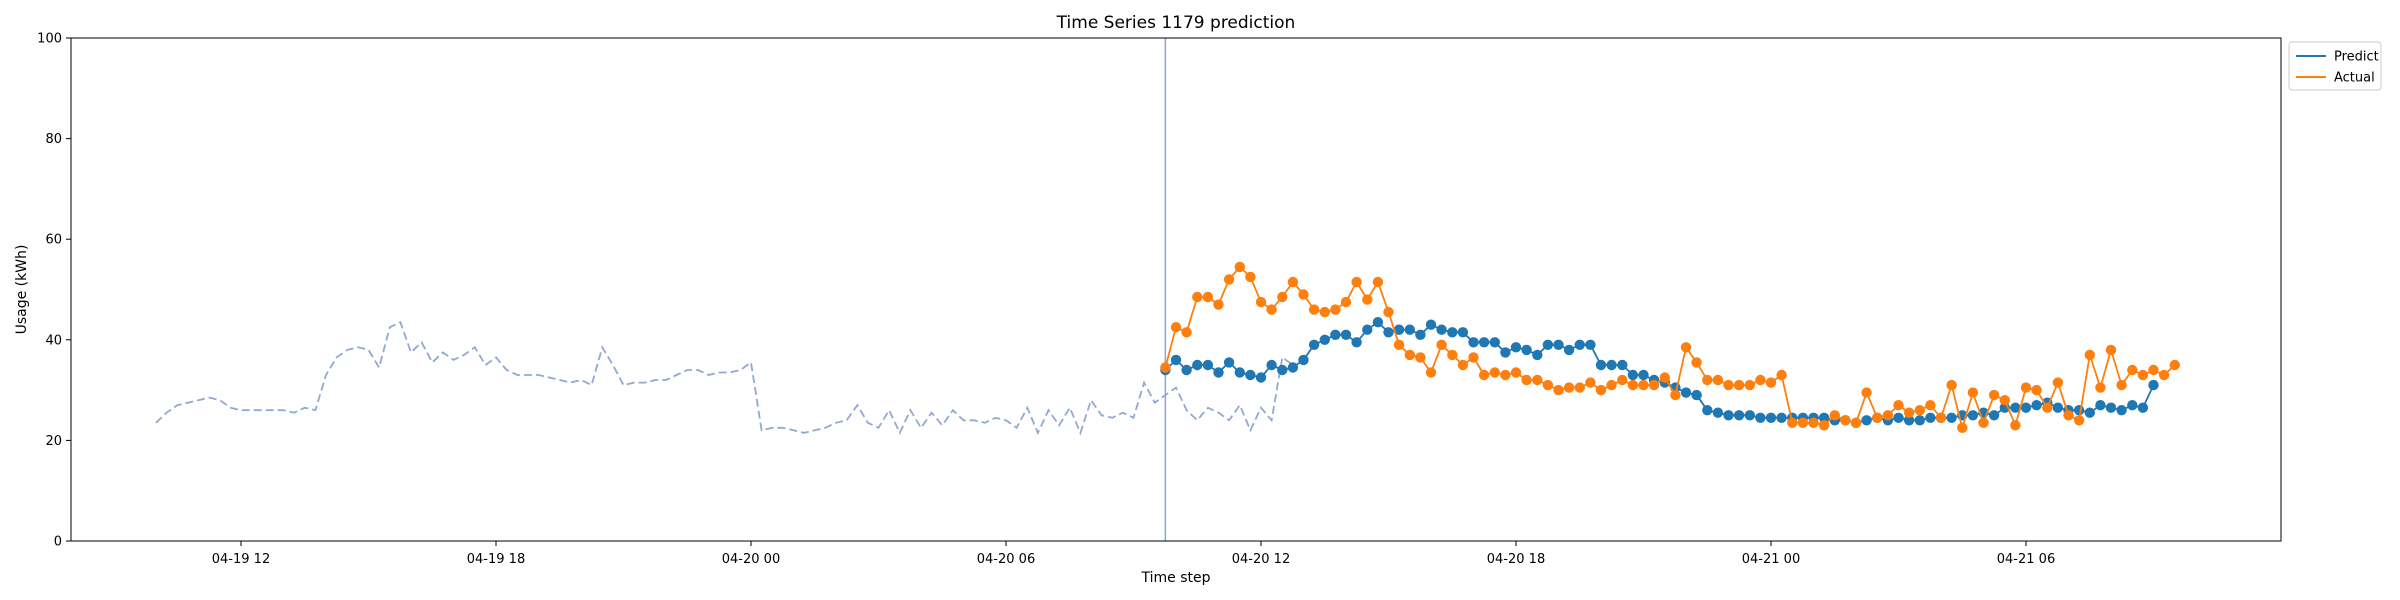  Describe the element at coordinates (1670, 347) in the screenshot. I see `series-actual` at that location.